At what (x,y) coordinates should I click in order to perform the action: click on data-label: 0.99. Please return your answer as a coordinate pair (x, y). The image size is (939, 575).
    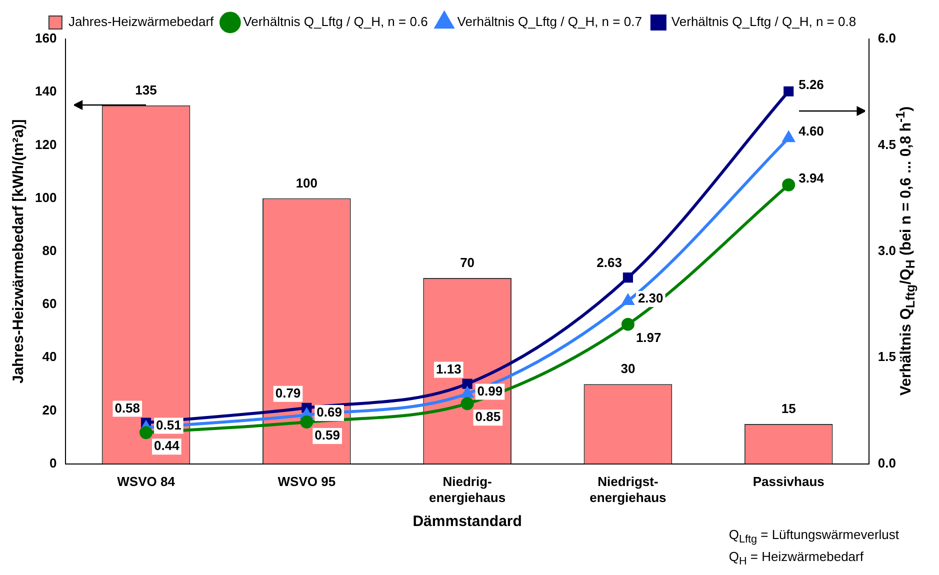
    Looking at the image, I should click on (490, 390).